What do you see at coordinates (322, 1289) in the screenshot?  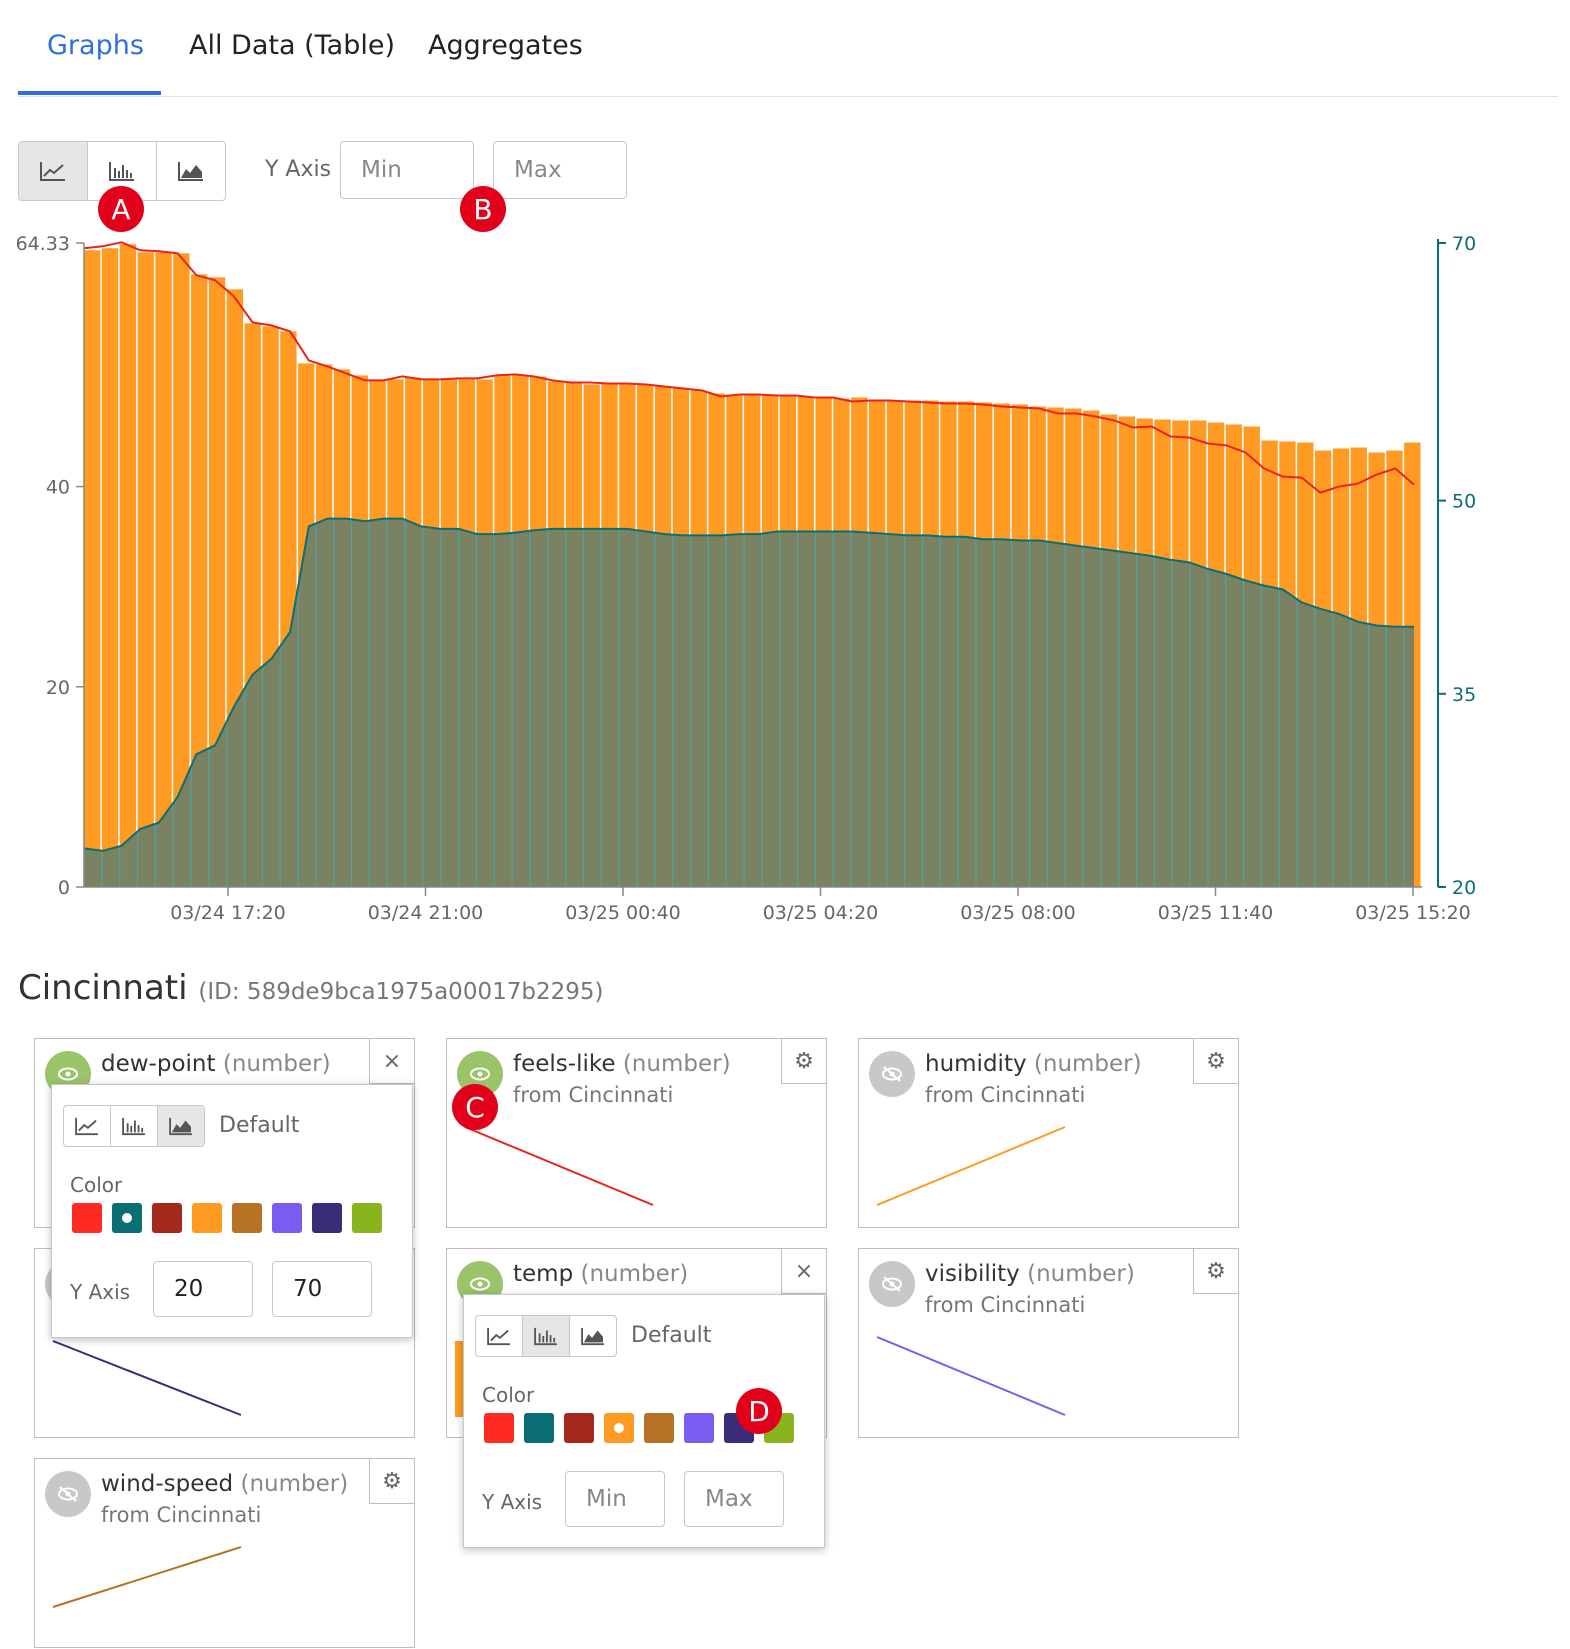 I see `popup-y-max-input: 70` at bounding box center [322, 1289].